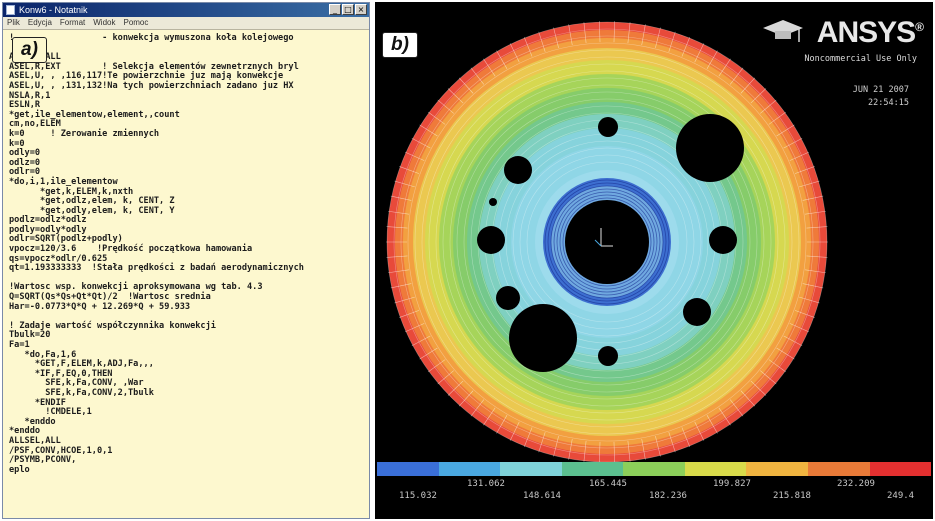 This screenshot has height=521, width=935. Describe the element at coordinates (13, 22) in the screenshot. I see `menu-file: Plik` at that location.